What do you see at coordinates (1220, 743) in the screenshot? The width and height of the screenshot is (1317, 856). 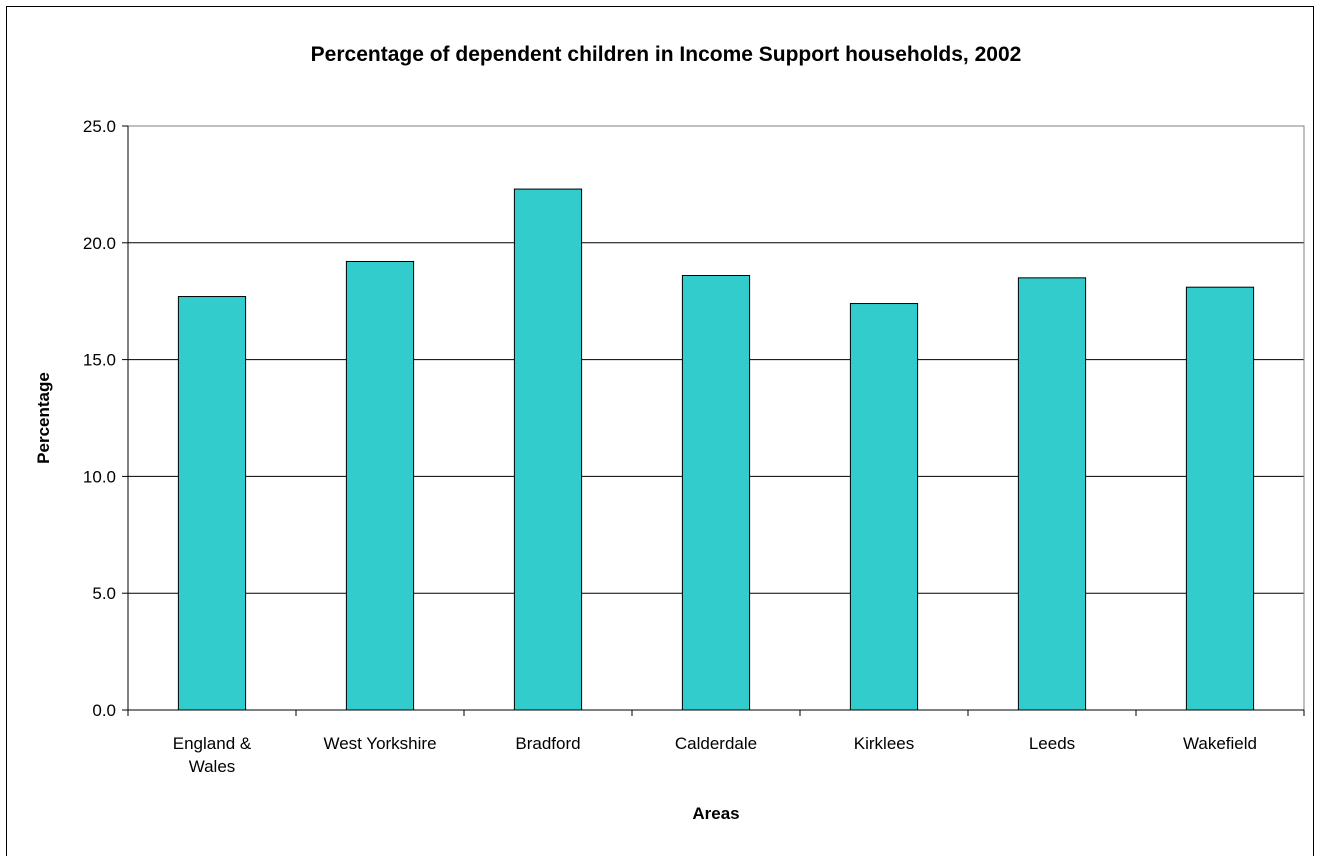 I see `x-category-label: Wakefield` at bounding box center [1220, 743].